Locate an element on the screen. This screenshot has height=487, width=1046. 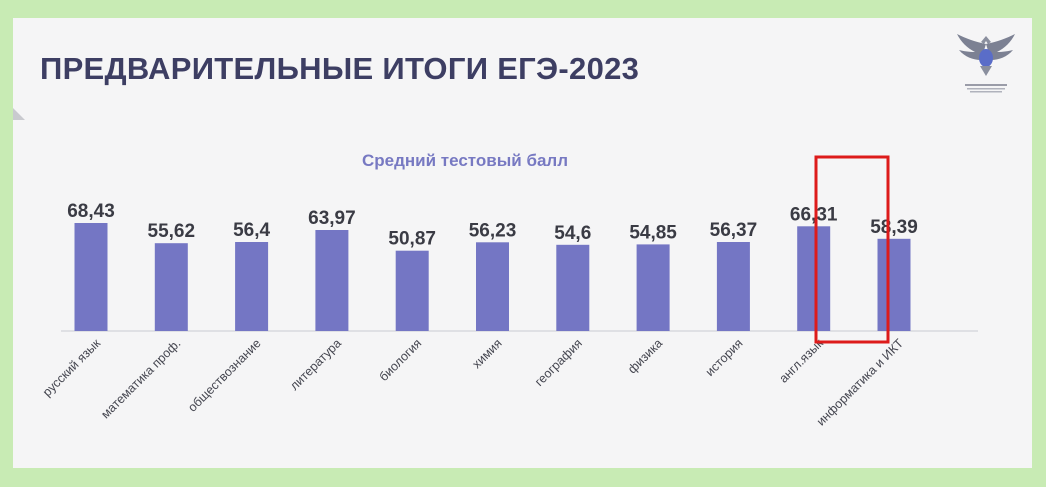
value-label-0: 68,43 is located at coordinates (91, 211).